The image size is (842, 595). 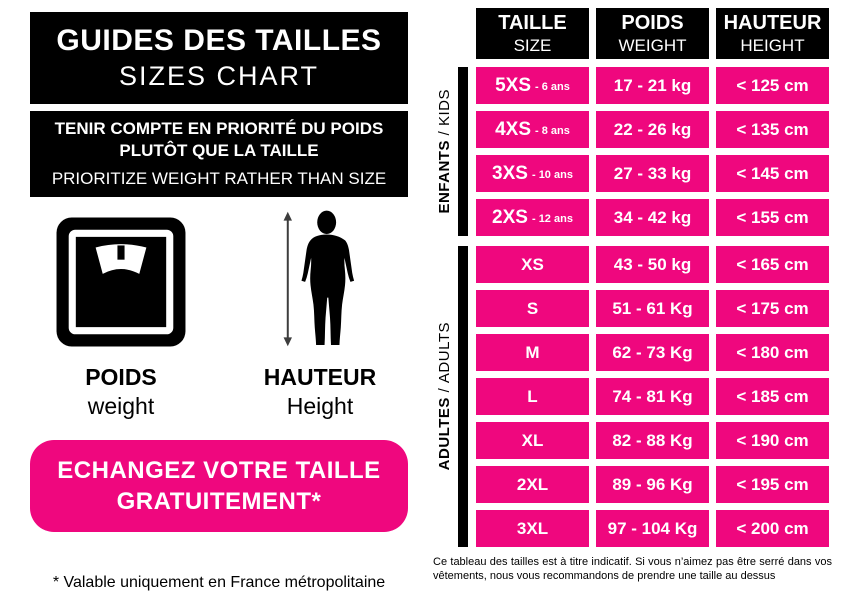 I want to click on weight-icon-group: POIDS weight, so click(x=121, y=316).